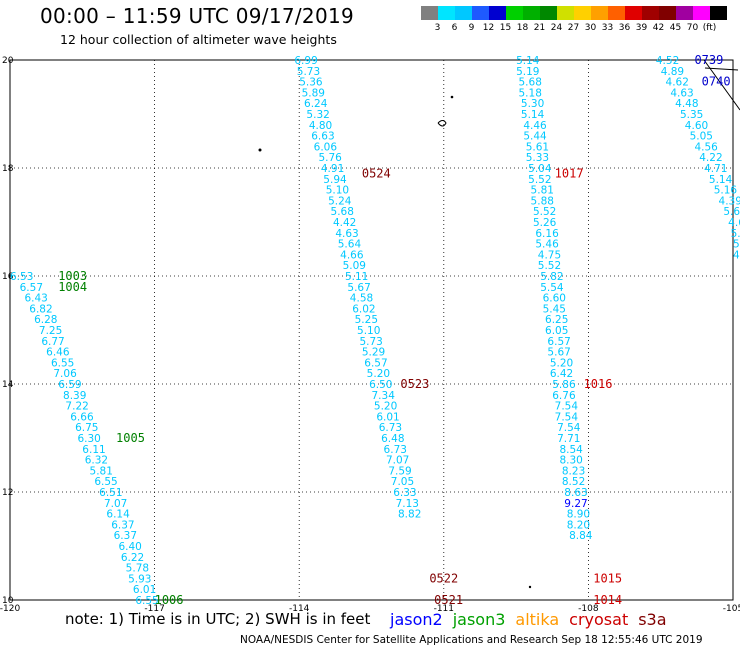 Image resolution: width=740 pixels, height=650 pixels. Describe the element at coordinates (443, 578) in the screenshot. I see `pass-time-label: 0522` at that location.